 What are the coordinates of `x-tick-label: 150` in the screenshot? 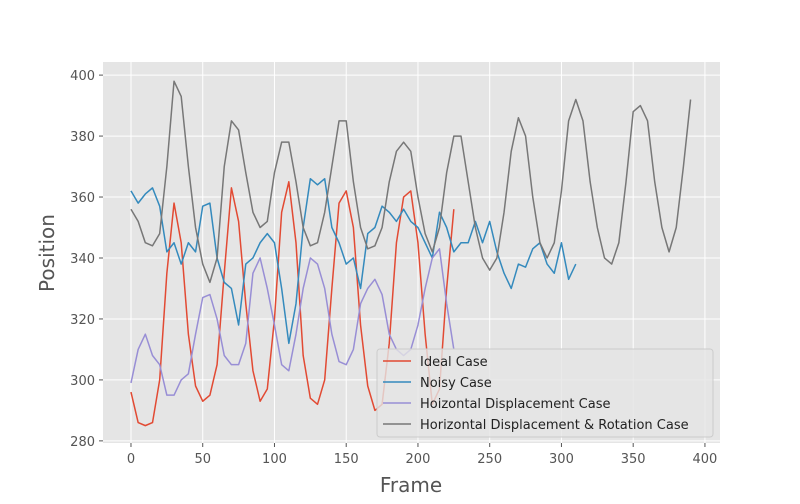 It's located at (346, 459).